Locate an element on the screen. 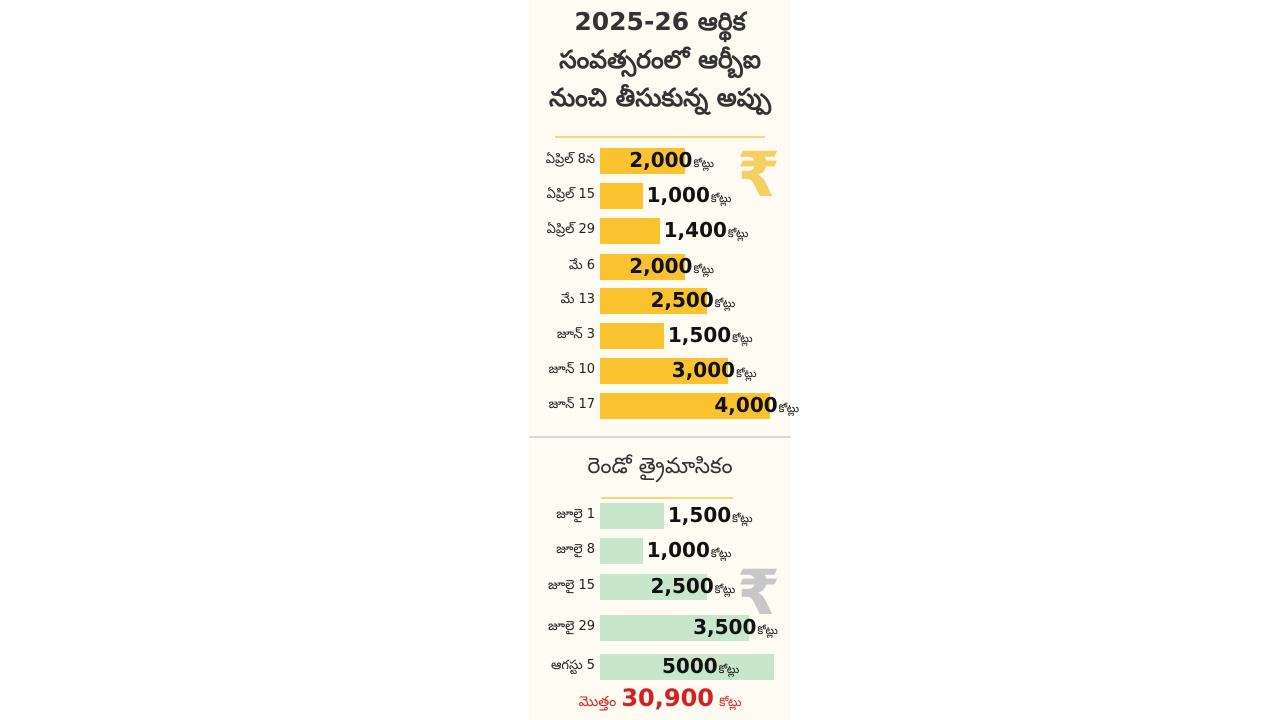 Image resolution: width=1280 pixels, height=720 pixels. bar-value-label: 1,400కోట్లు is located at coordinates (706, 230).